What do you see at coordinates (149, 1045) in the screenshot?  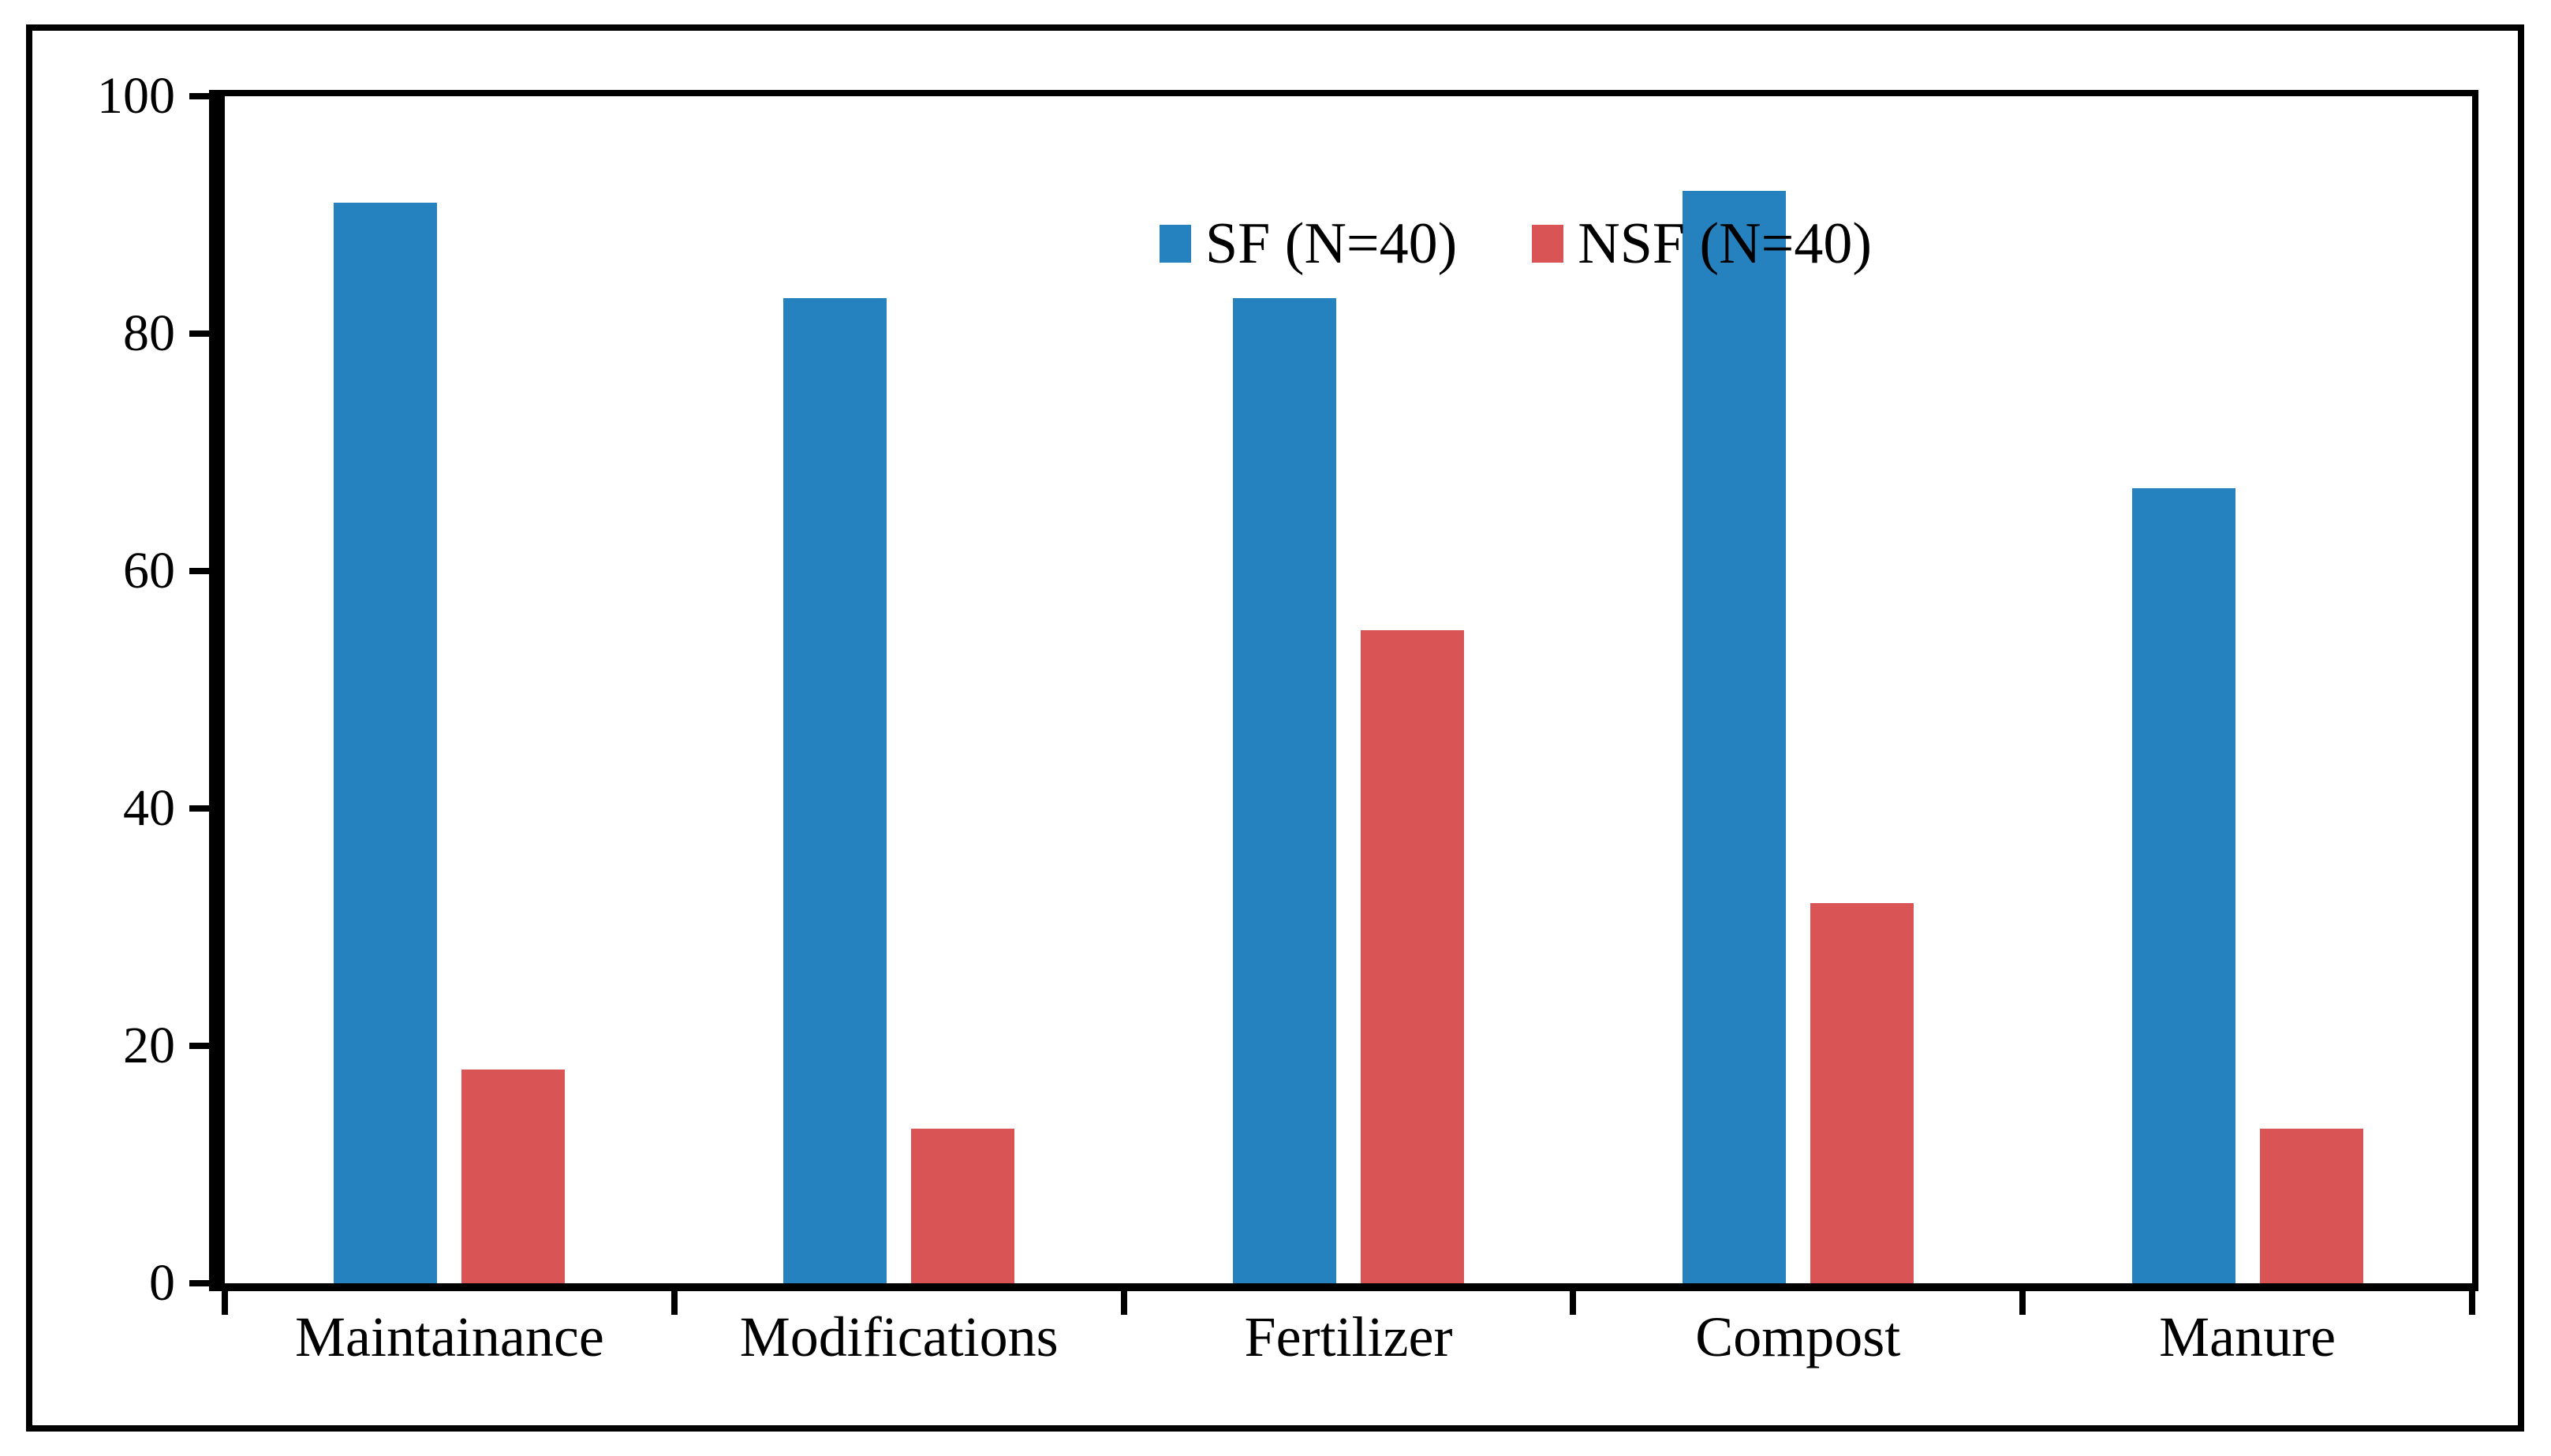 I see `y-tick-label: 20` at bounding box center [149, 1045].